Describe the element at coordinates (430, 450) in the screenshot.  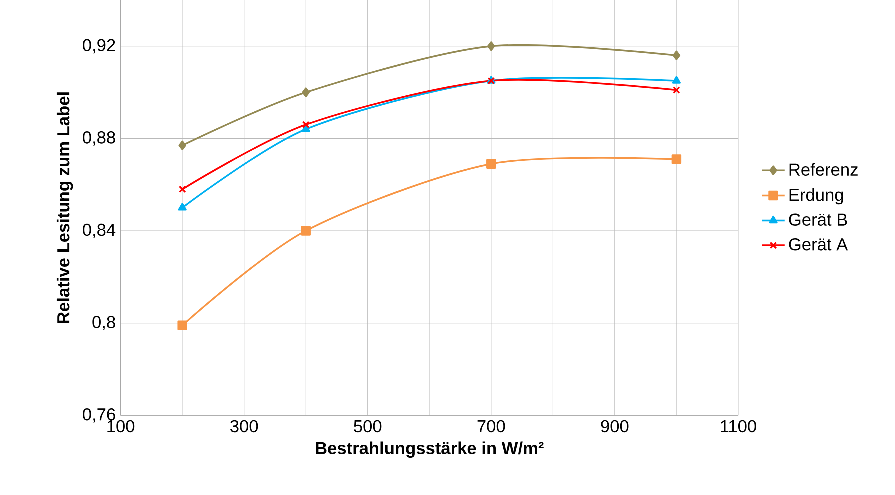
I see `x-axis-title: Bestrahlungsstärke in W/m²` at that location.